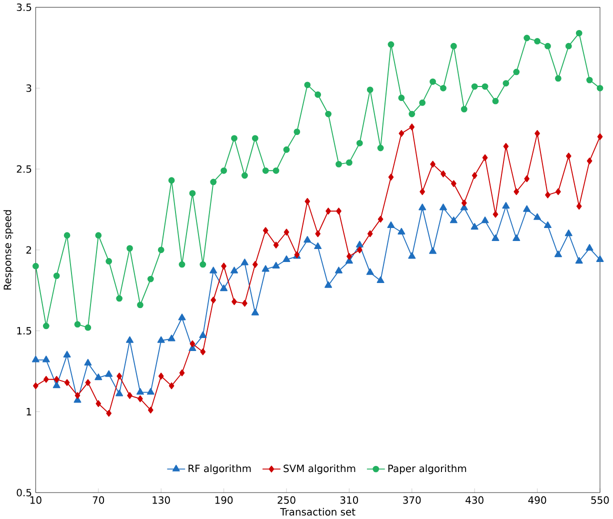 The image size is (613, 519). I want to click on legend-label: SVM algorithm, so click(320, 469).